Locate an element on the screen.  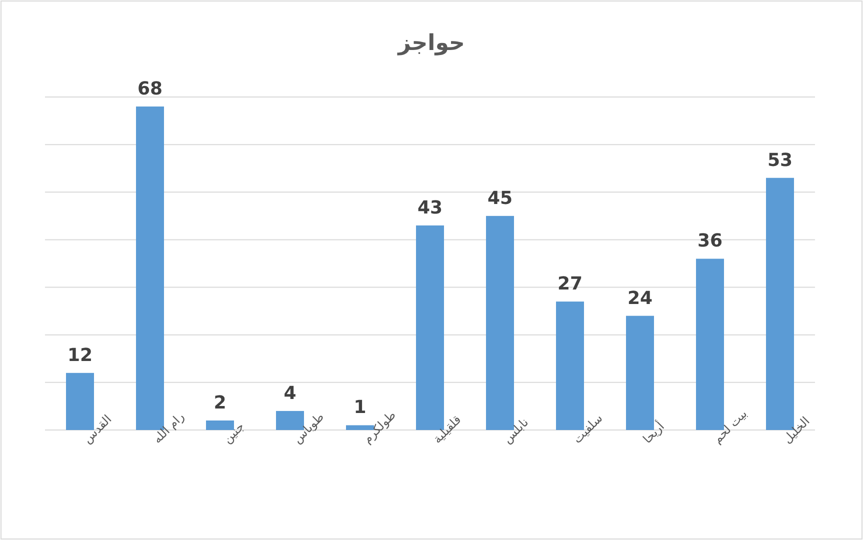
x-tick-label: قلقيلية is located at coordinates (447, 429).